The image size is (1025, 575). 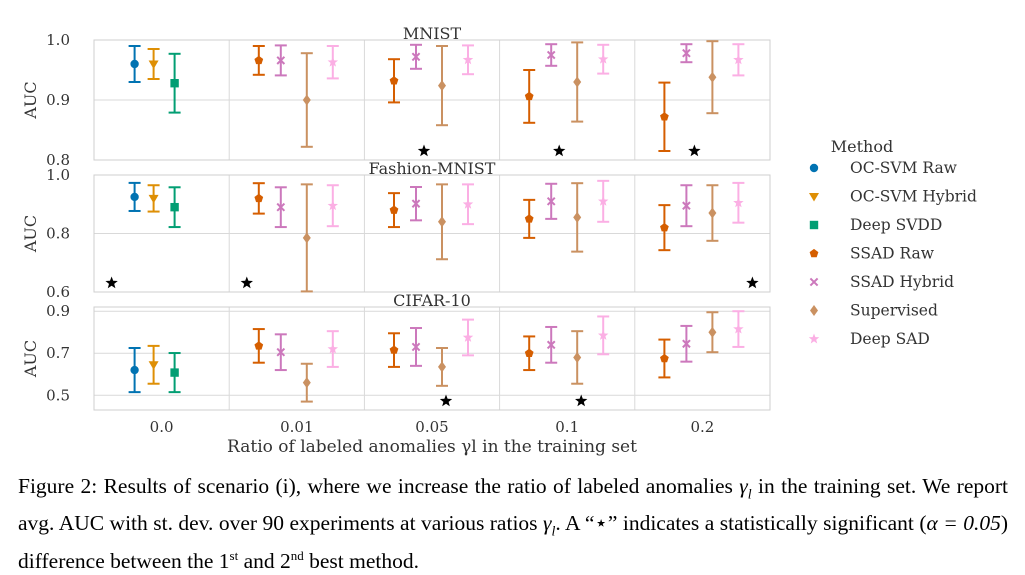 What do you see at coordinates (162, 427) in the screenshot?
I see `x-tick-label: 0.0` at bounding box center [162, 427].